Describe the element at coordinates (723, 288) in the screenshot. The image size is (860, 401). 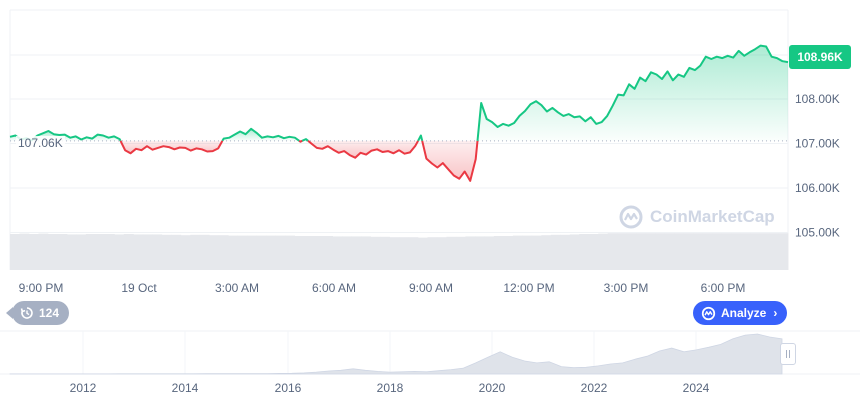
I see `x-tick-label: 6:00 PM` at that location.